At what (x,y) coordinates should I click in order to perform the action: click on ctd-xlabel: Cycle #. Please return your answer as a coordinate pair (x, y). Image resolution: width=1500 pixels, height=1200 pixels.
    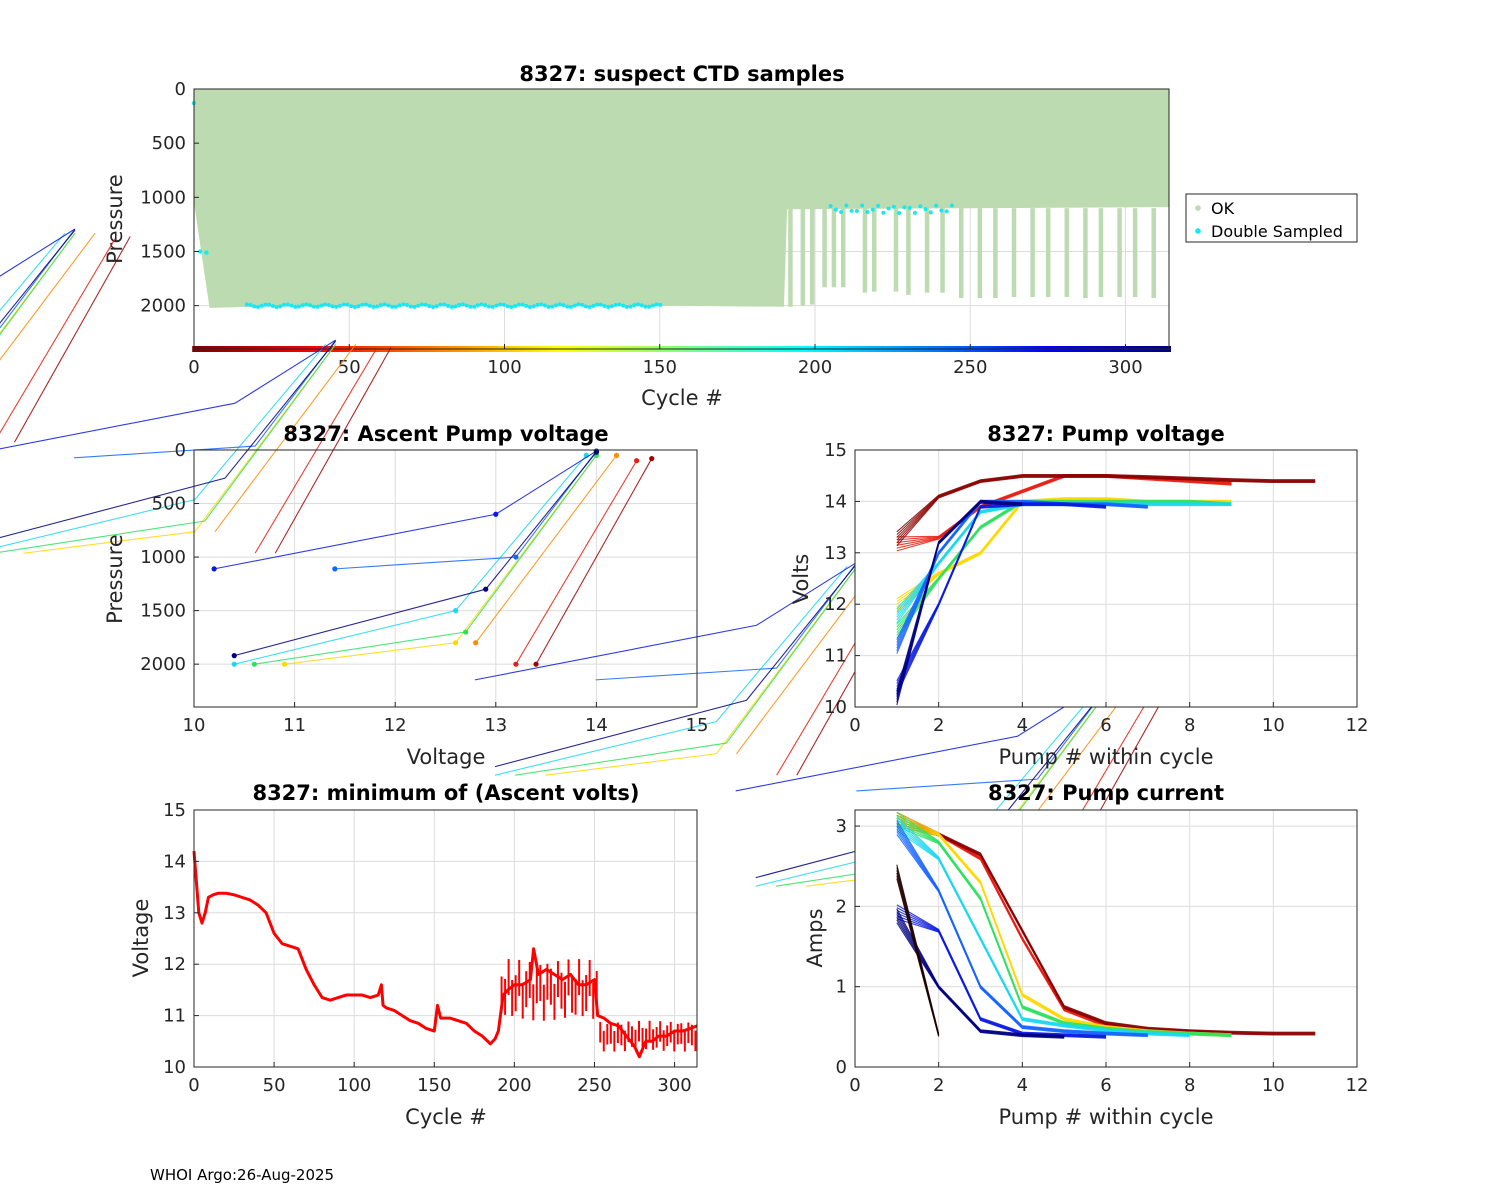
    Looking at the image, I should click on (682, 398).